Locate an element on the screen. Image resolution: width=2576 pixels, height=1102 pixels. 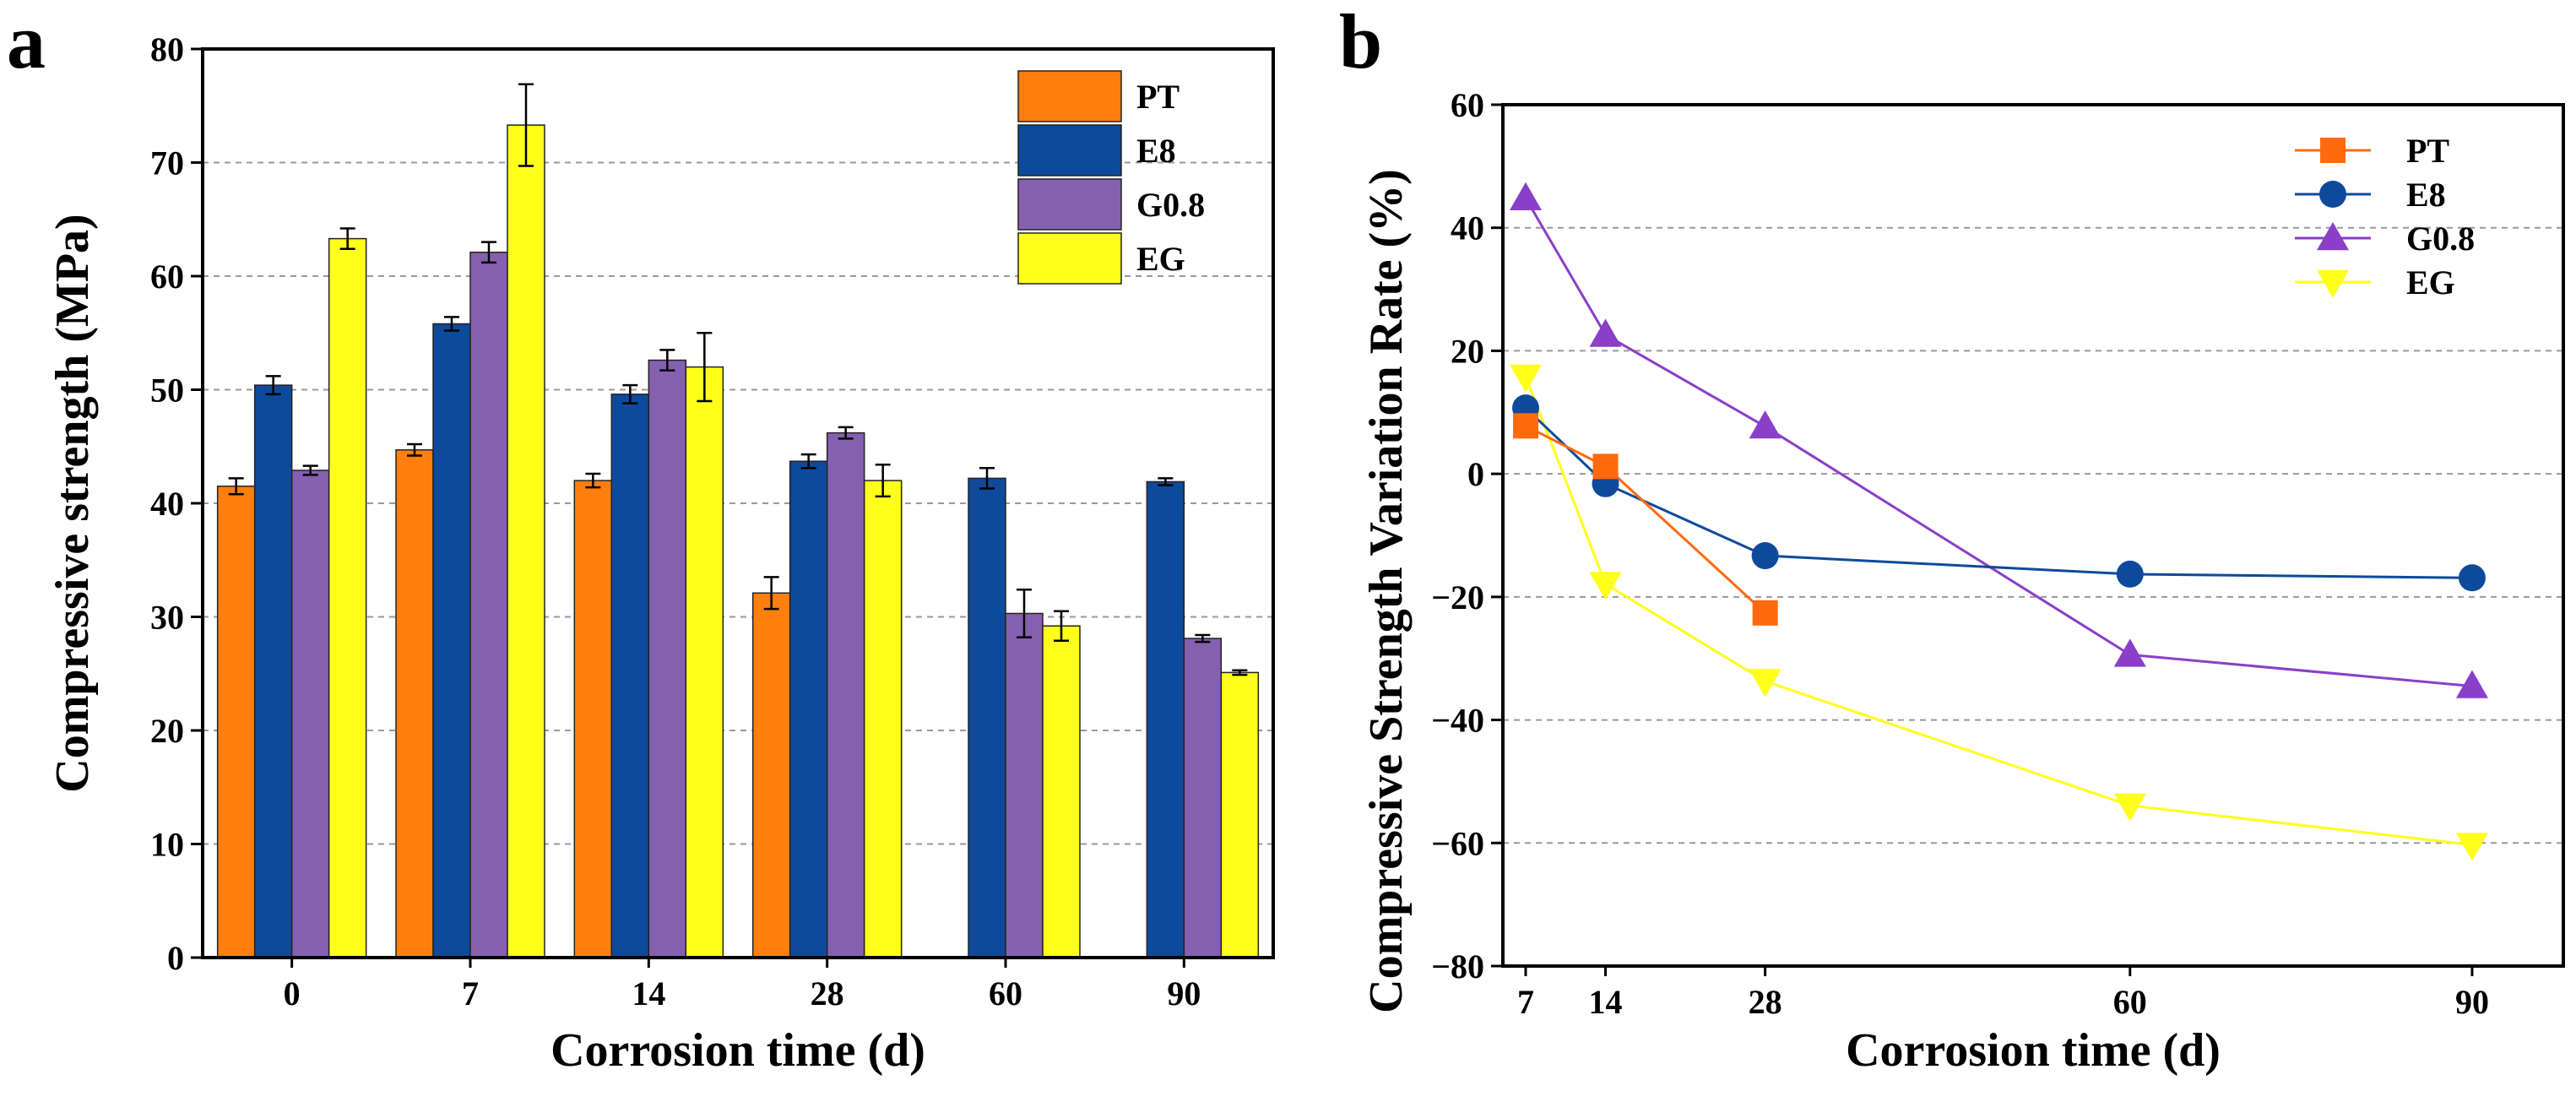
panel-b-y-axis-title: Compressive Strength Variation Rate (%) is located at coordinates (1387, 591).